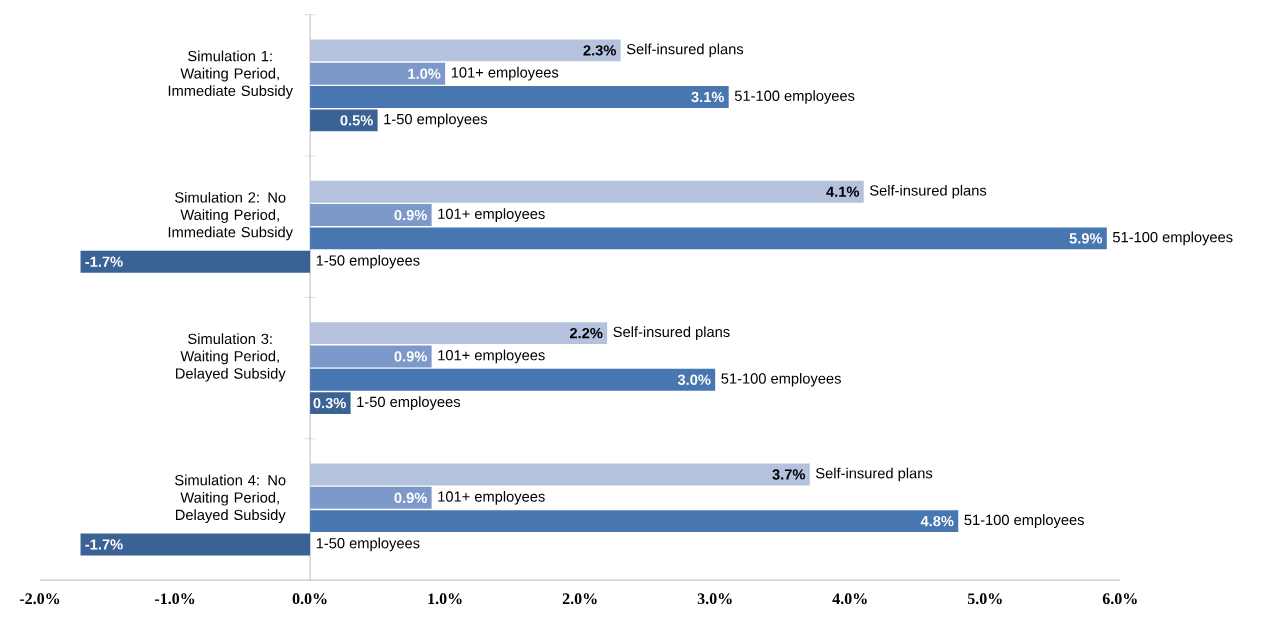 The width and height of the screenshot is (1275, 617). What do you see at coordinates (424, 73) in the screenshot?
I see `data-label: 1.0%` at bounding box center [424, 73].